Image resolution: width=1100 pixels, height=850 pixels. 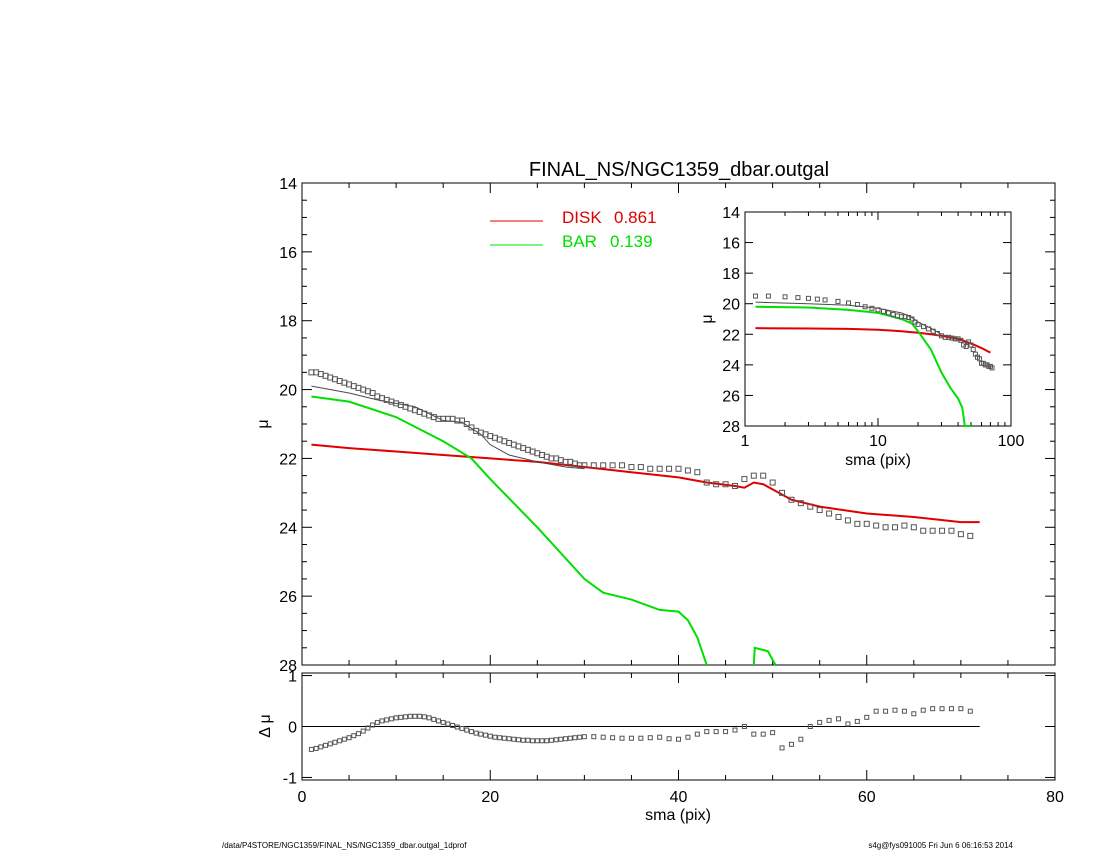 I want to click on main-y-tick-label: 14, so click(x=288, y=184).